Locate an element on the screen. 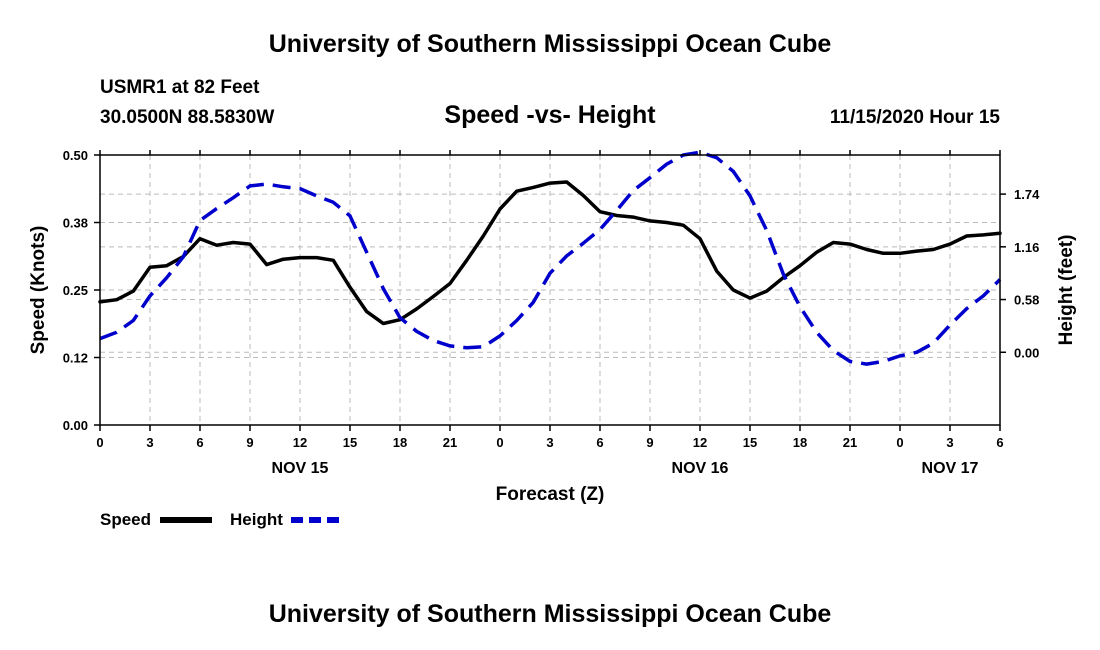 Image resolution: width=1100 pixels, height=650 pixels. chart-subtitle: Speed -vs- Height is located at coordinates (550, 115).